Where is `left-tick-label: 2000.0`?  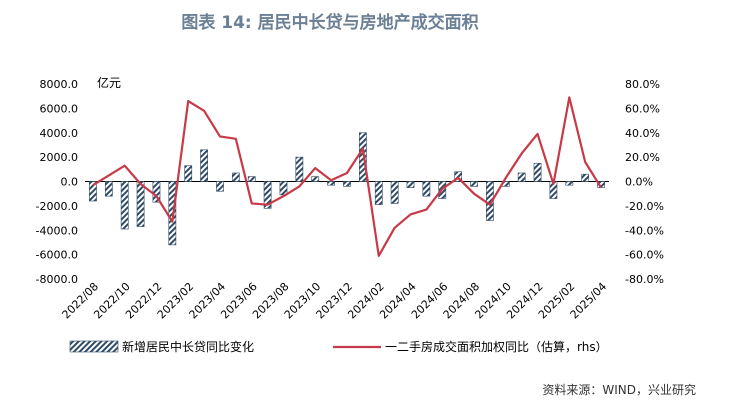
left-tick-label: 2000.0 is located at coordinates (59, 157).